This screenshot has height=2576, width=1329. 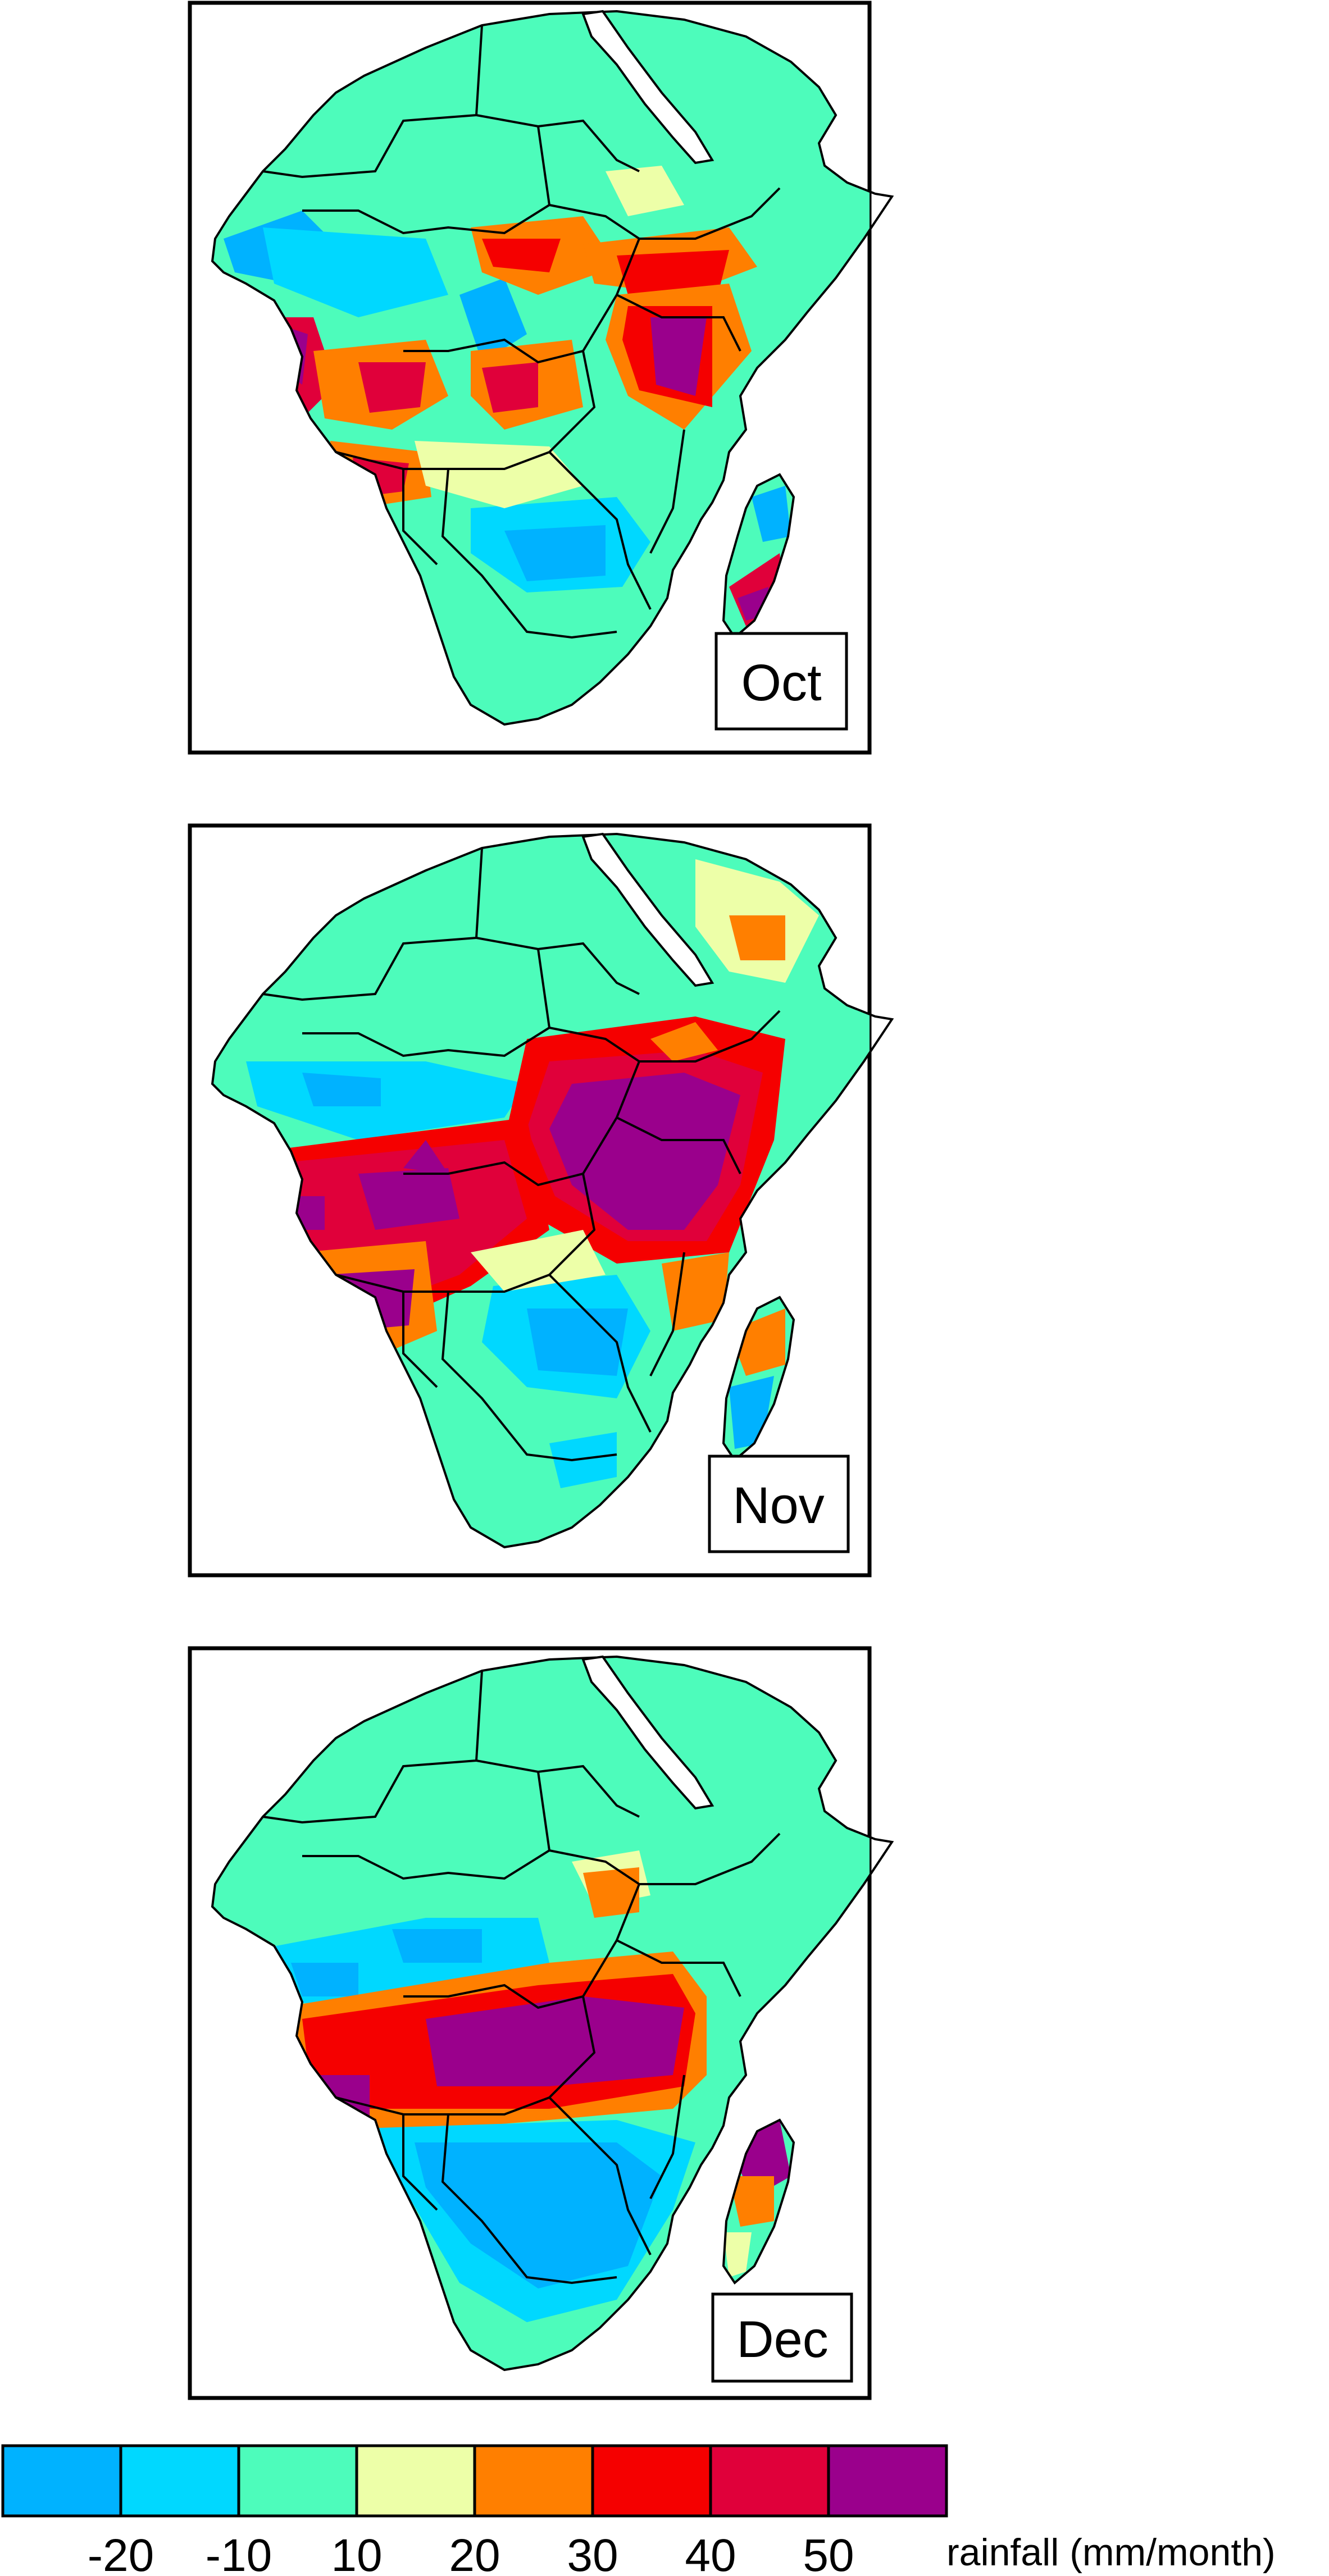 I want to click on colorbar-tick-label: 30, so click(x=592, y=2553).